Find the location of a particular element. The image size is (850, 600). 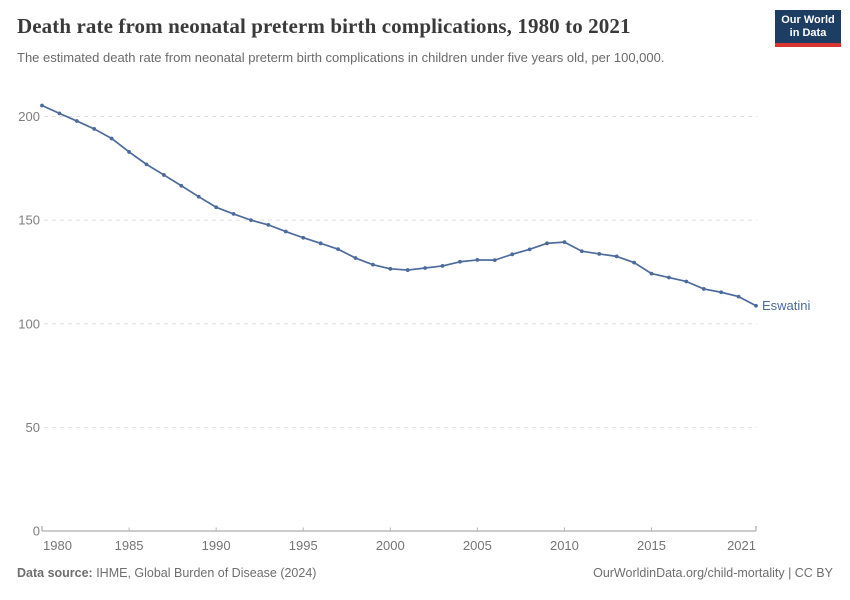

data-source-label: Data source: is located at coordinates (55, 573).